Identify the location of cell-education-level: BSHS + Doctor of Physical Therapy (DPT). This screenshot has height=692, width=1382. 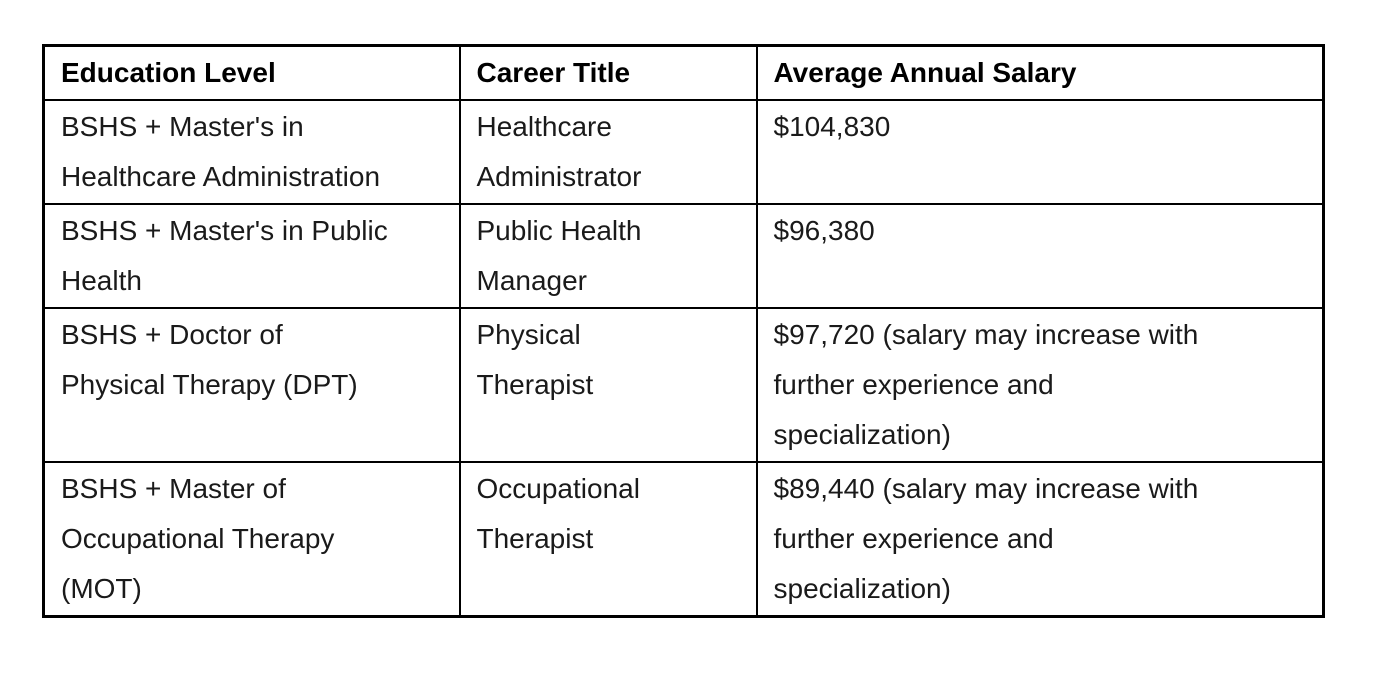
(251, 385).